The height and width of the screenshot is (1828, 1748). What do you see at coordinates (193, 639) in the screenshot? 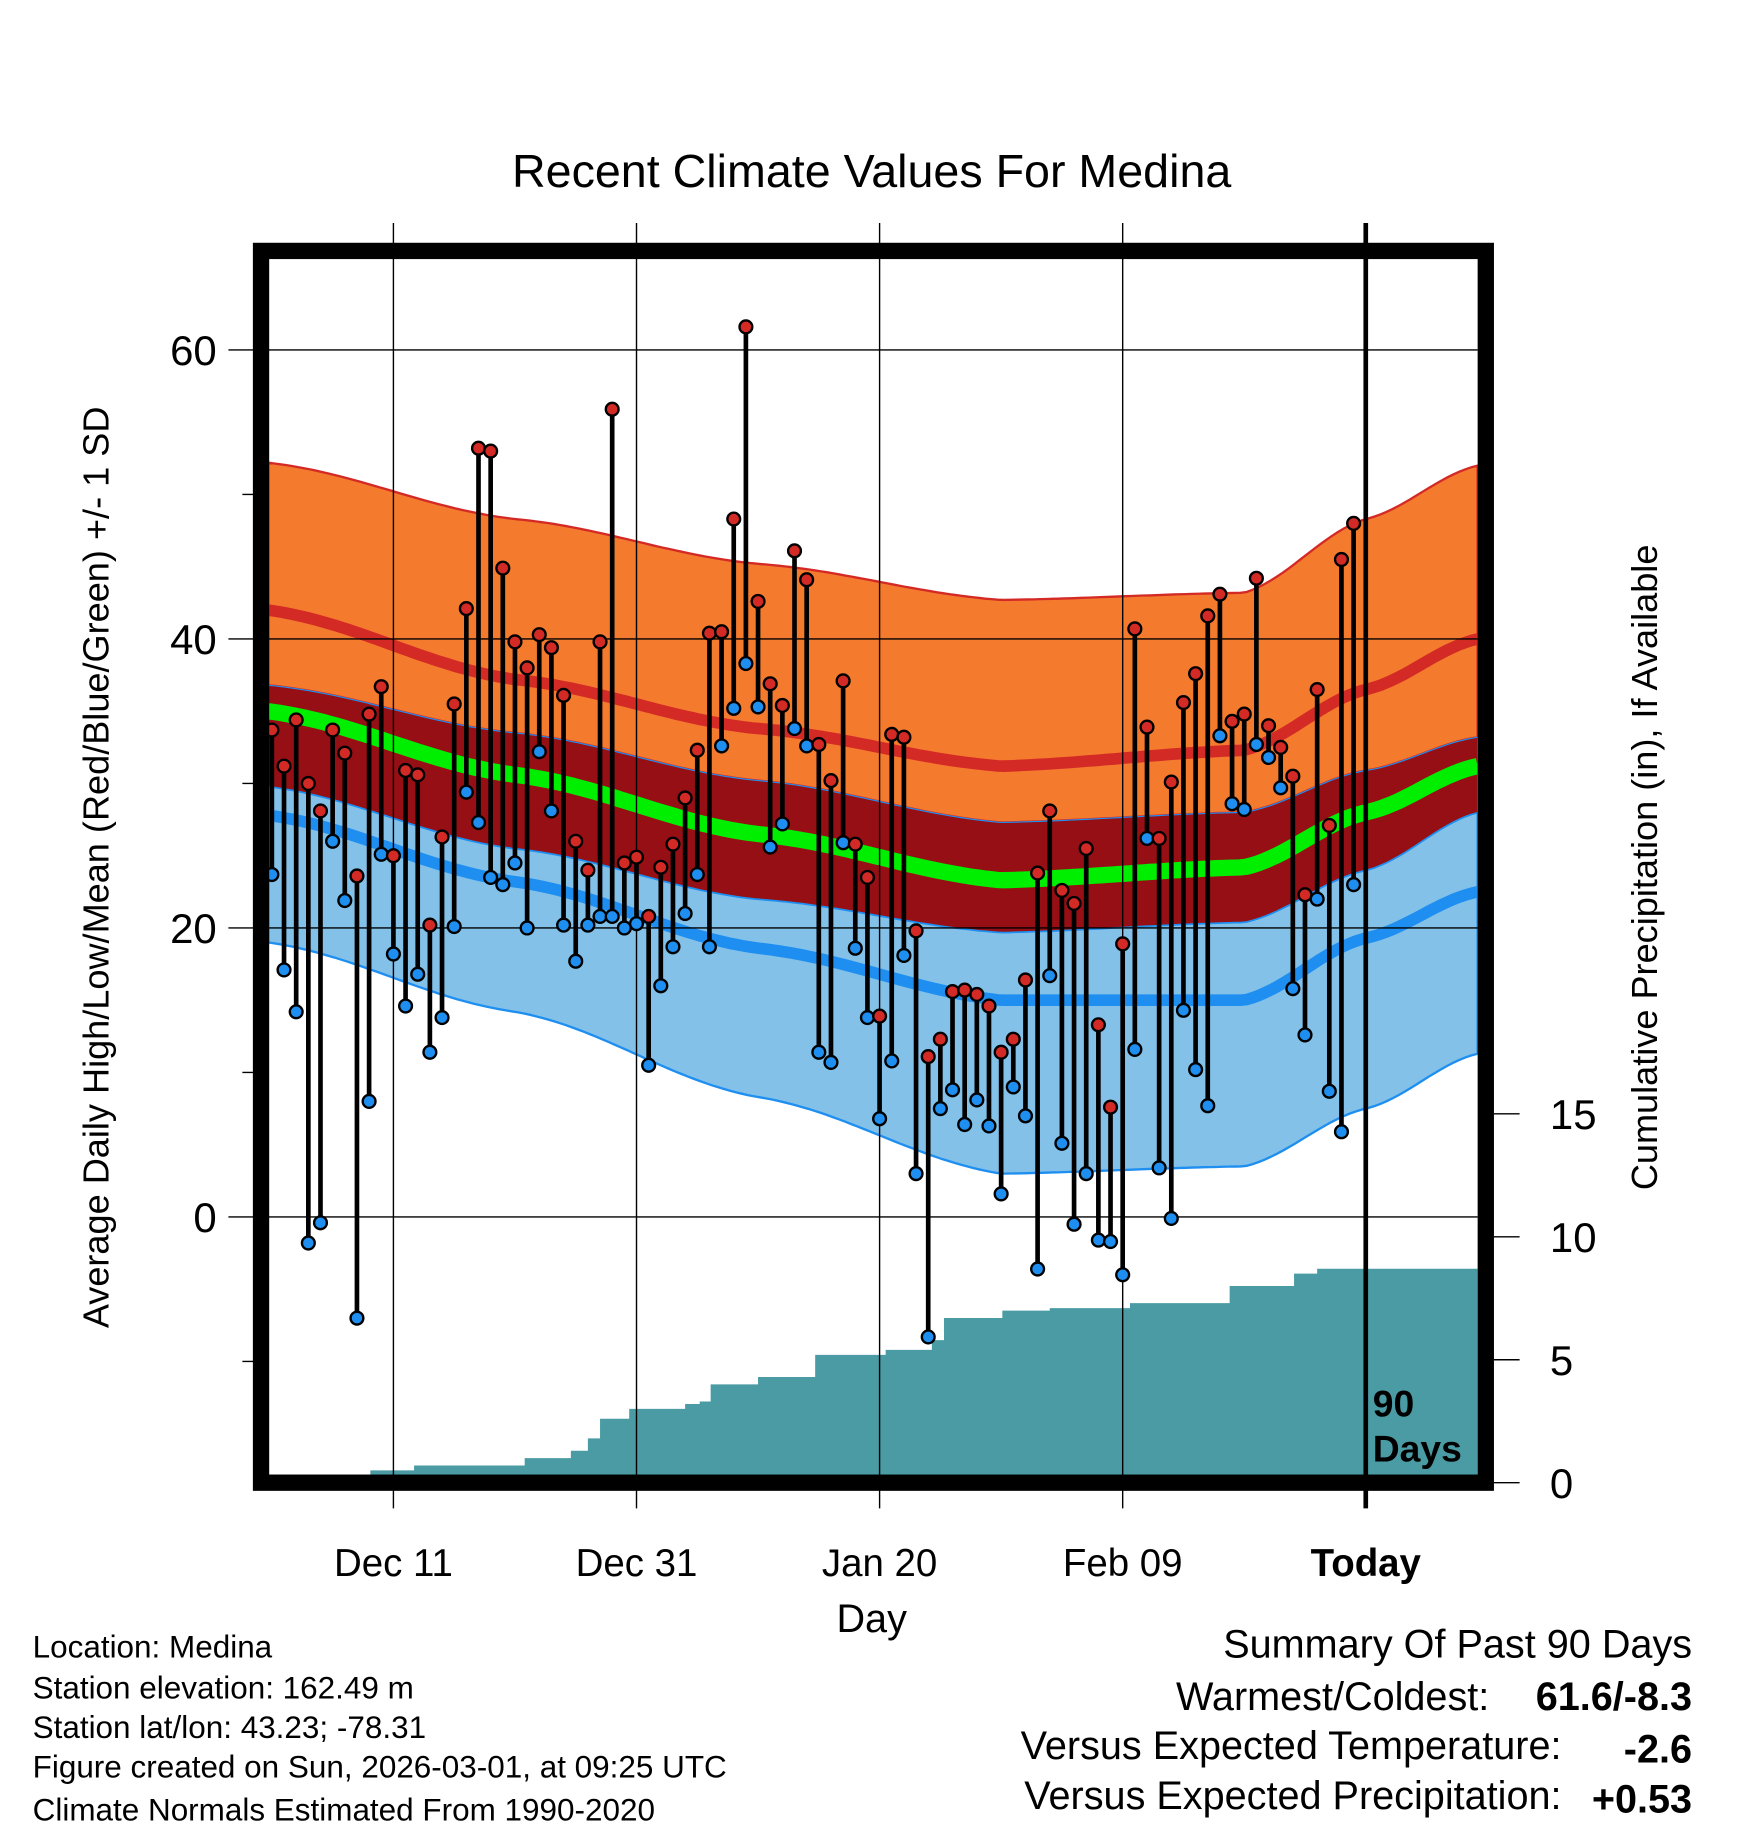
I see `y-tick-label: 40` at bounding box center [193, 639].